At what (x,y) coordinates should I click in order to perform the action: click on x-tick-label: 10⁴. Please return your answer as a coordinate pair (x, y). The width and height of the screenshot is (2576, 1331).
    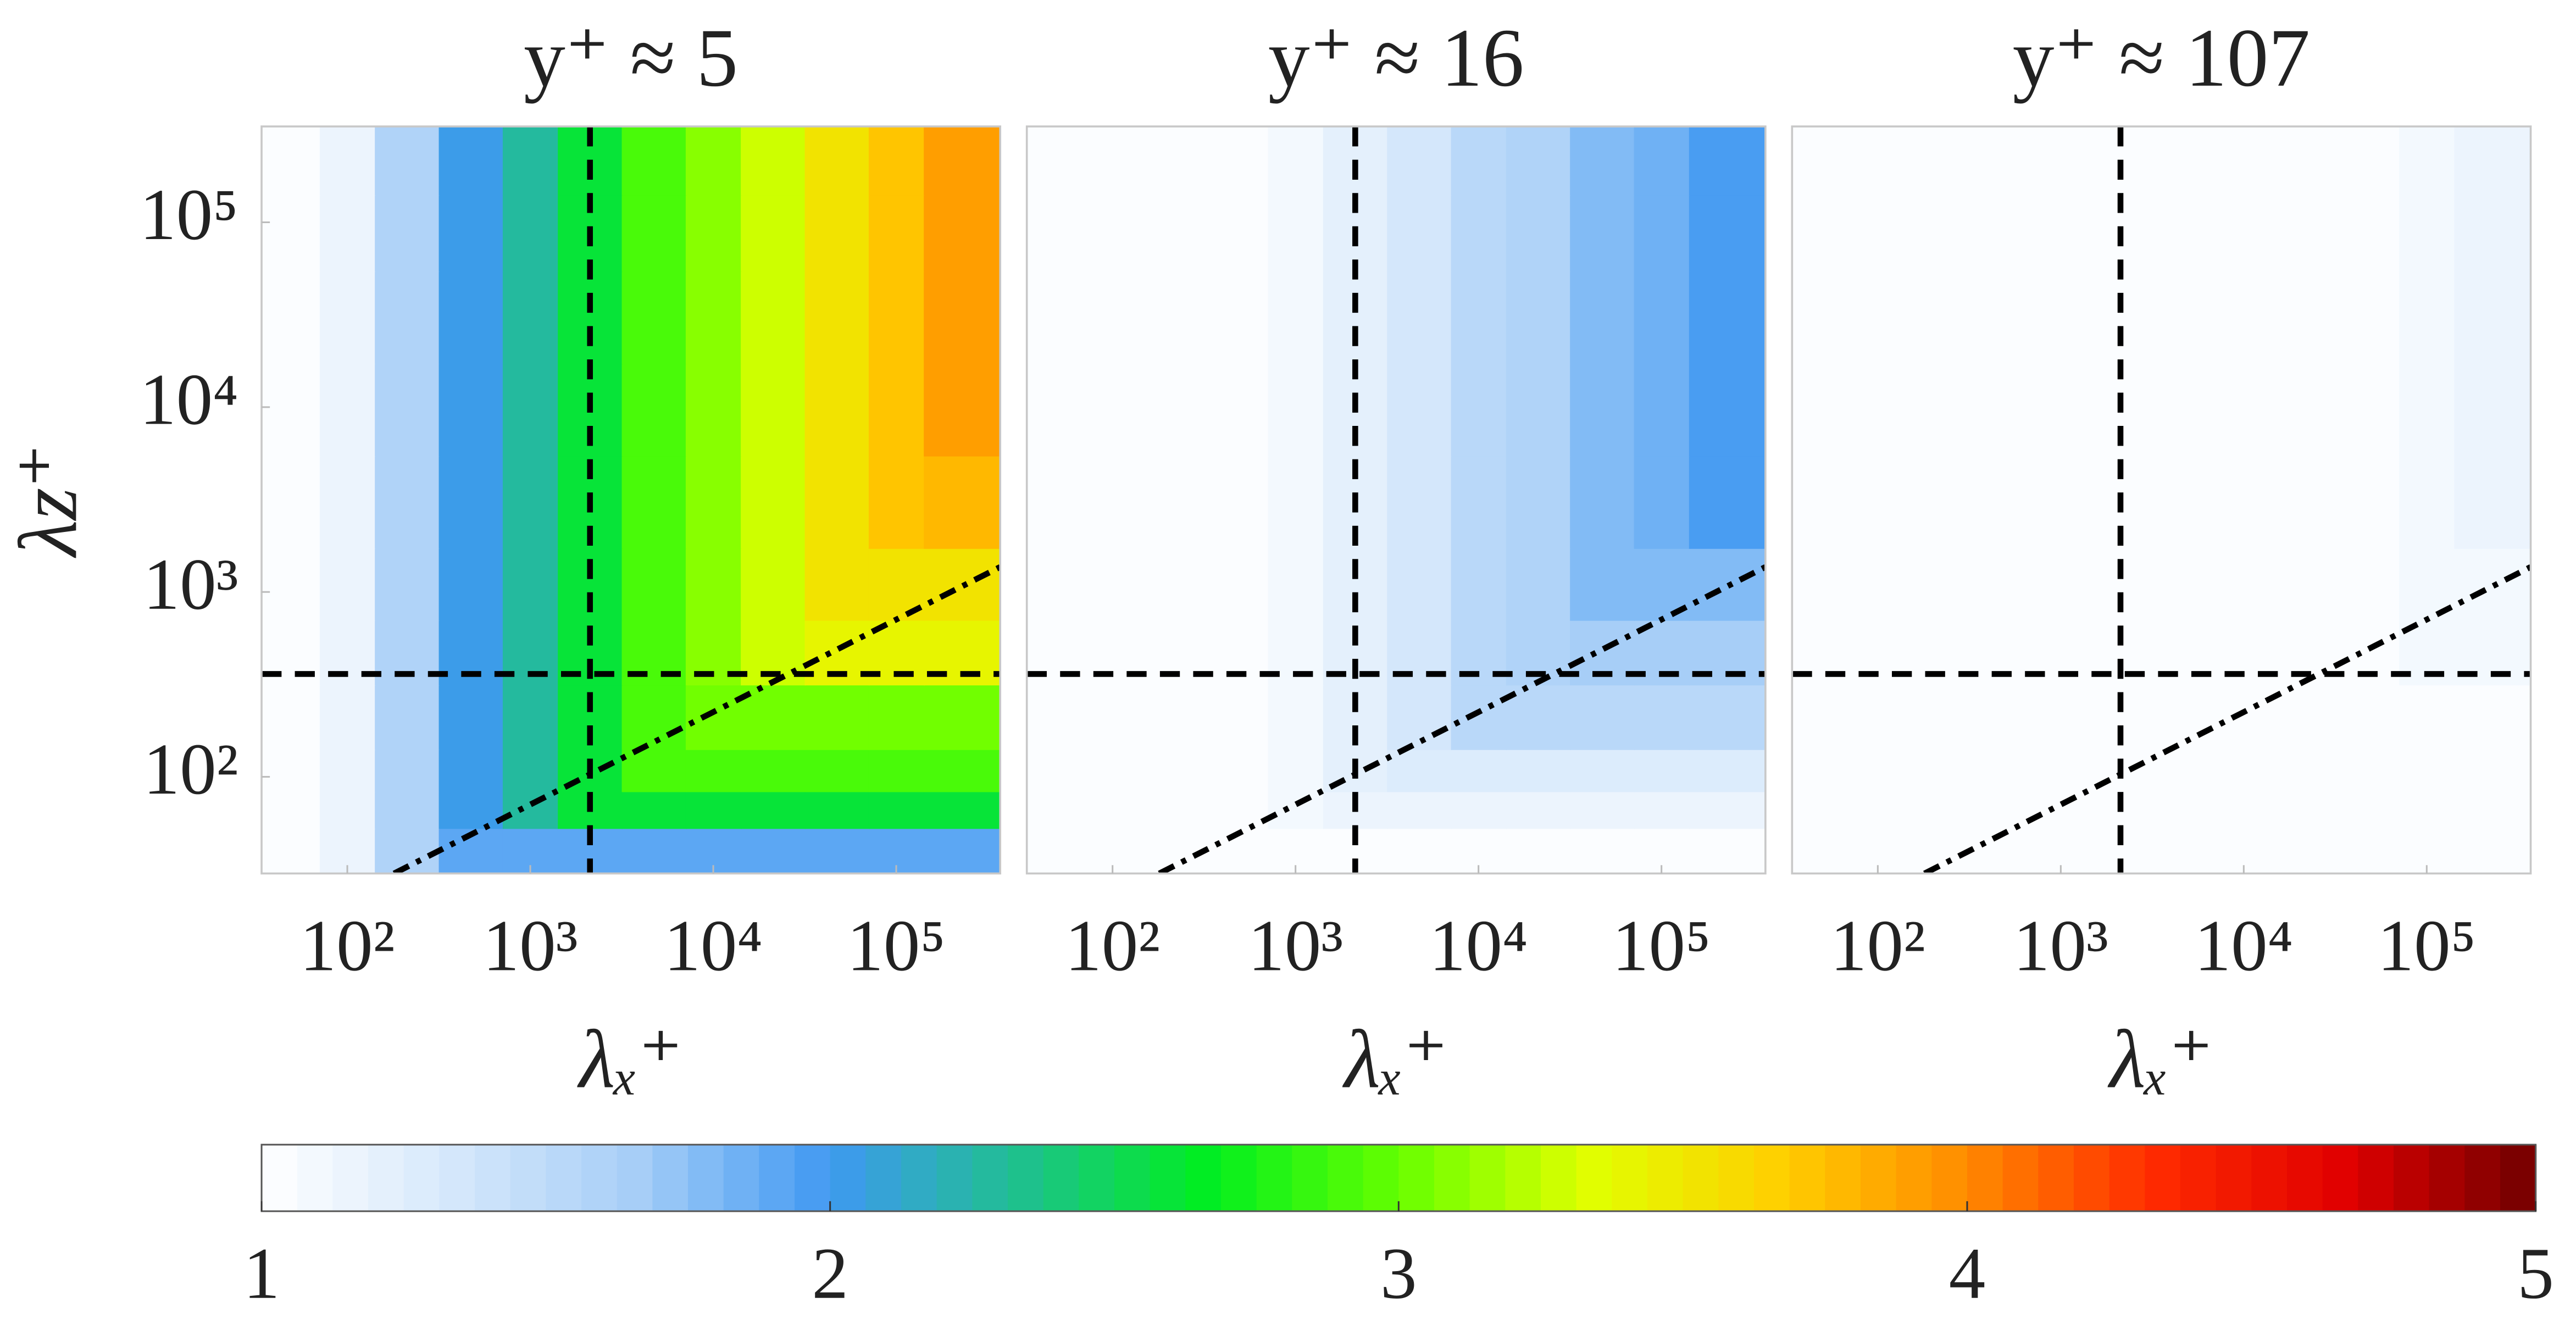
    Looking at the image, I should click on (1478, 945).